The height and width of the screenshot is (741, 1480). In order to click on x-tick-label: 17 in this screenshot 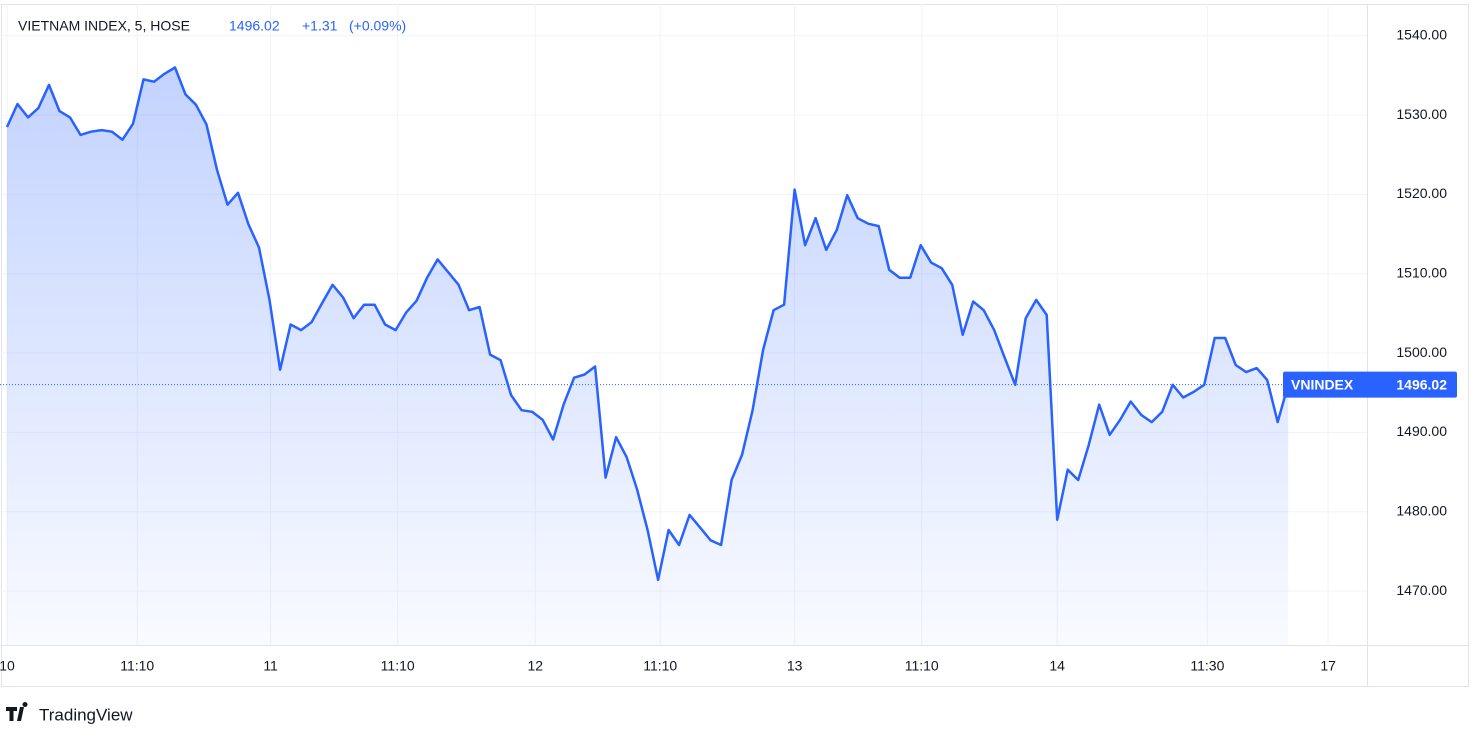, I will do `click(1328, 666)`.